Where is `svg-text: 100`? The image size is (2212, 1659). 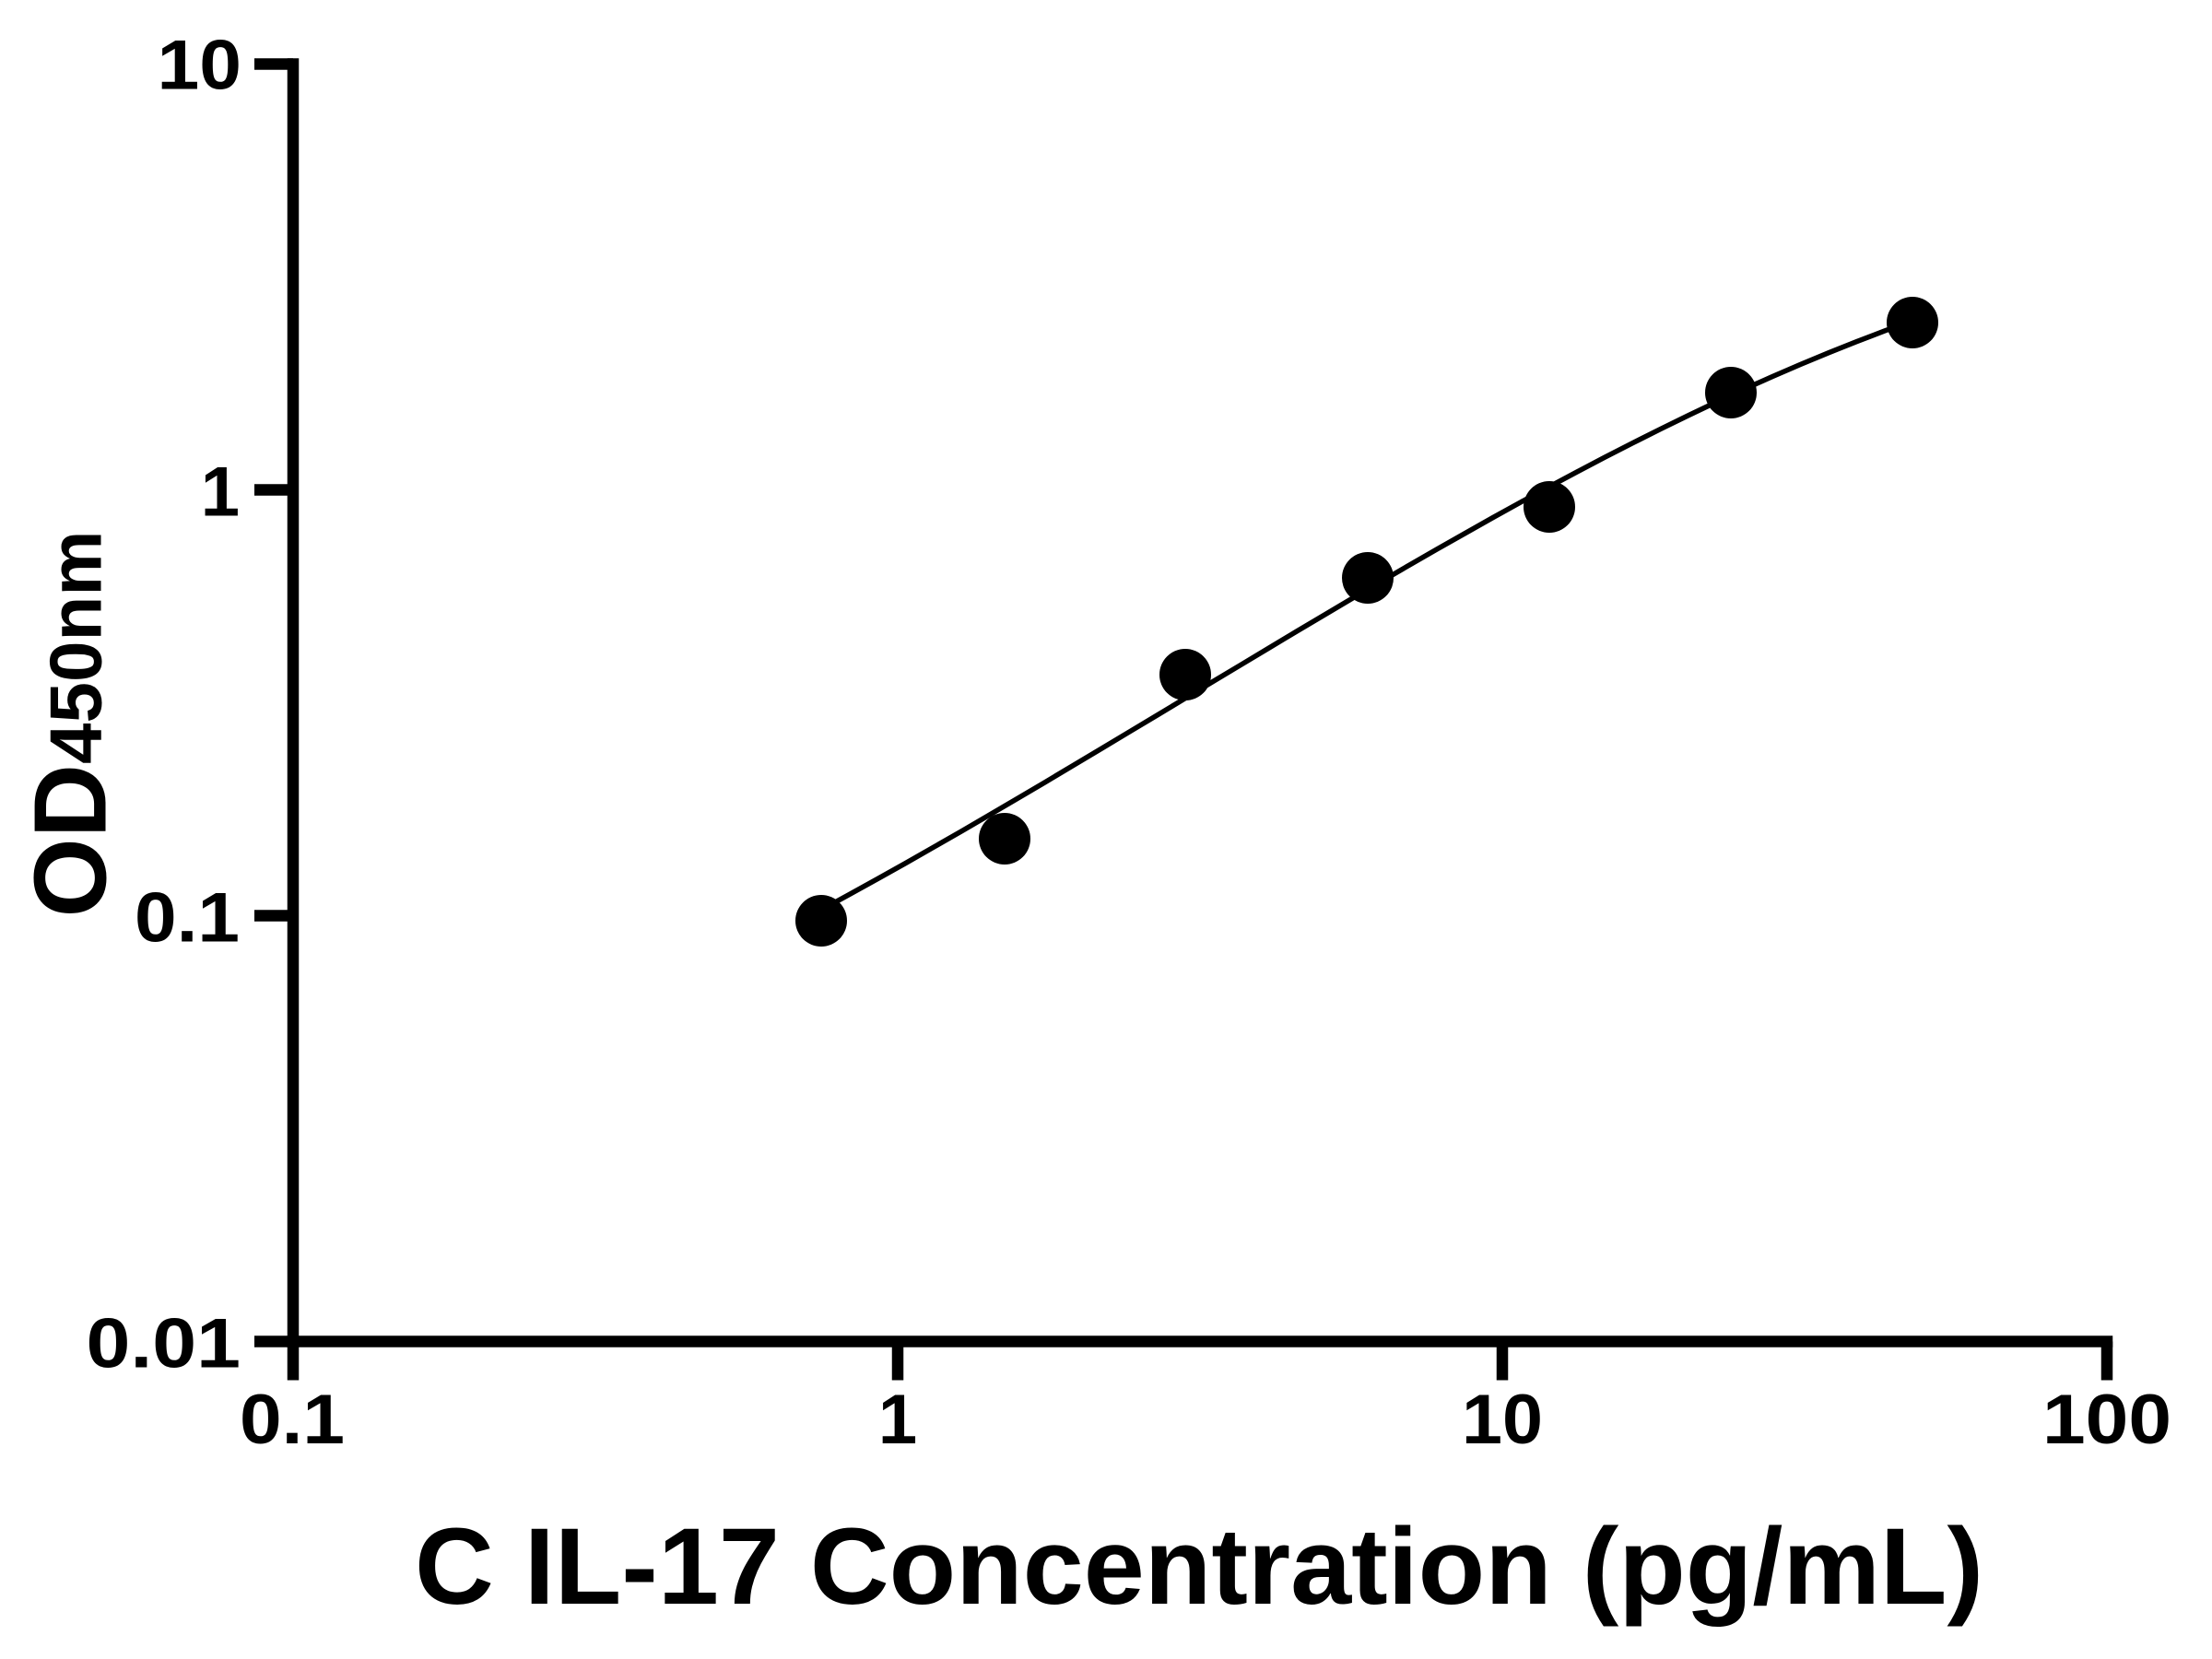
svg-text: 100 is located at coordinates (2106, 1420).